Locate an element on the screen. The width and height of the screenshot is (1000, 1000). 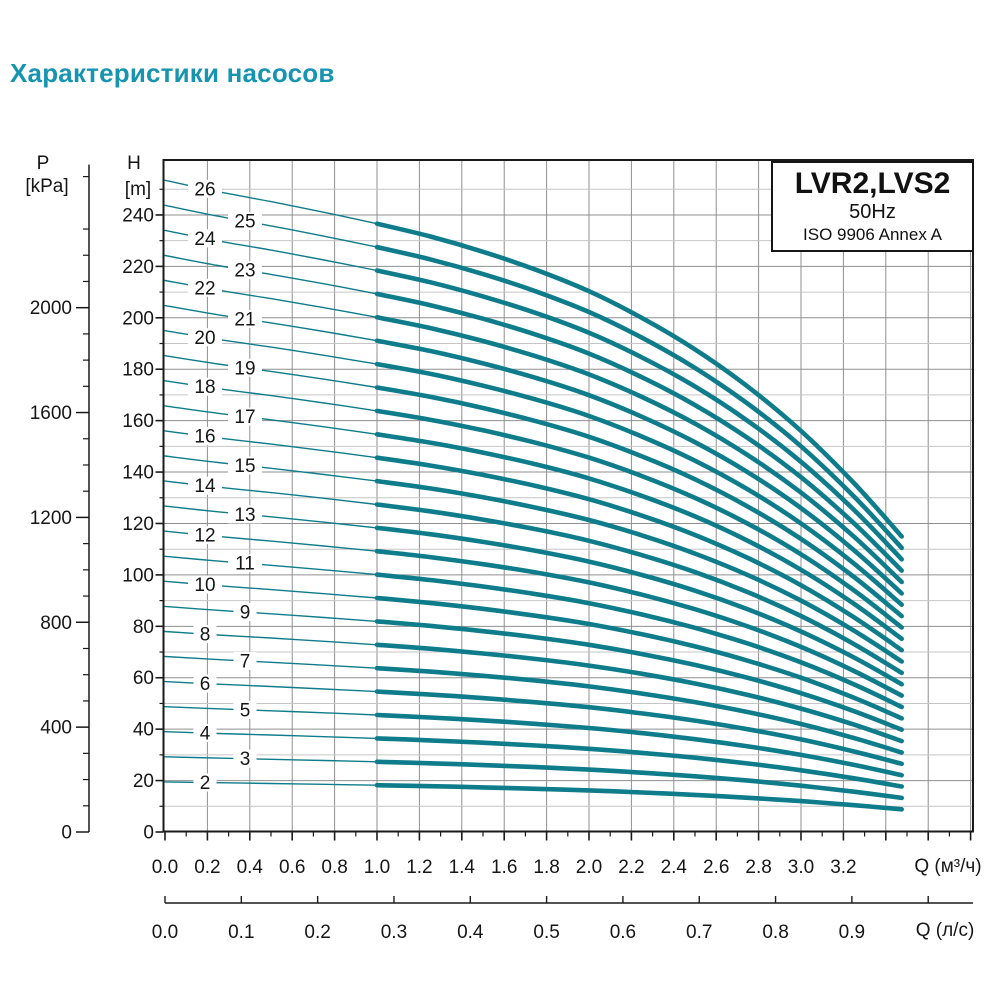
pump-curve-17-nominal is located at coordinates (639, 537).